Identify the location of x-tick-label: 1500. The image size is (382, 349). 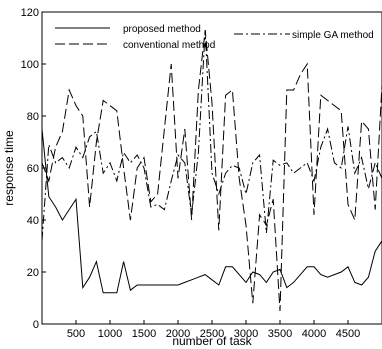
(144, 334).